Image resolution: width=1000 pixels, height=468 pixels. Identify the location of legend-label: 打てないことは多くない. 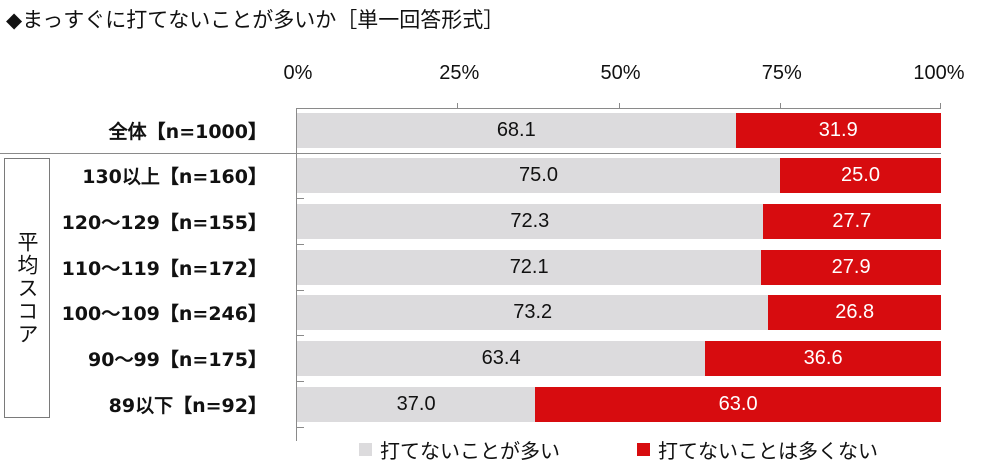
(768, 451).